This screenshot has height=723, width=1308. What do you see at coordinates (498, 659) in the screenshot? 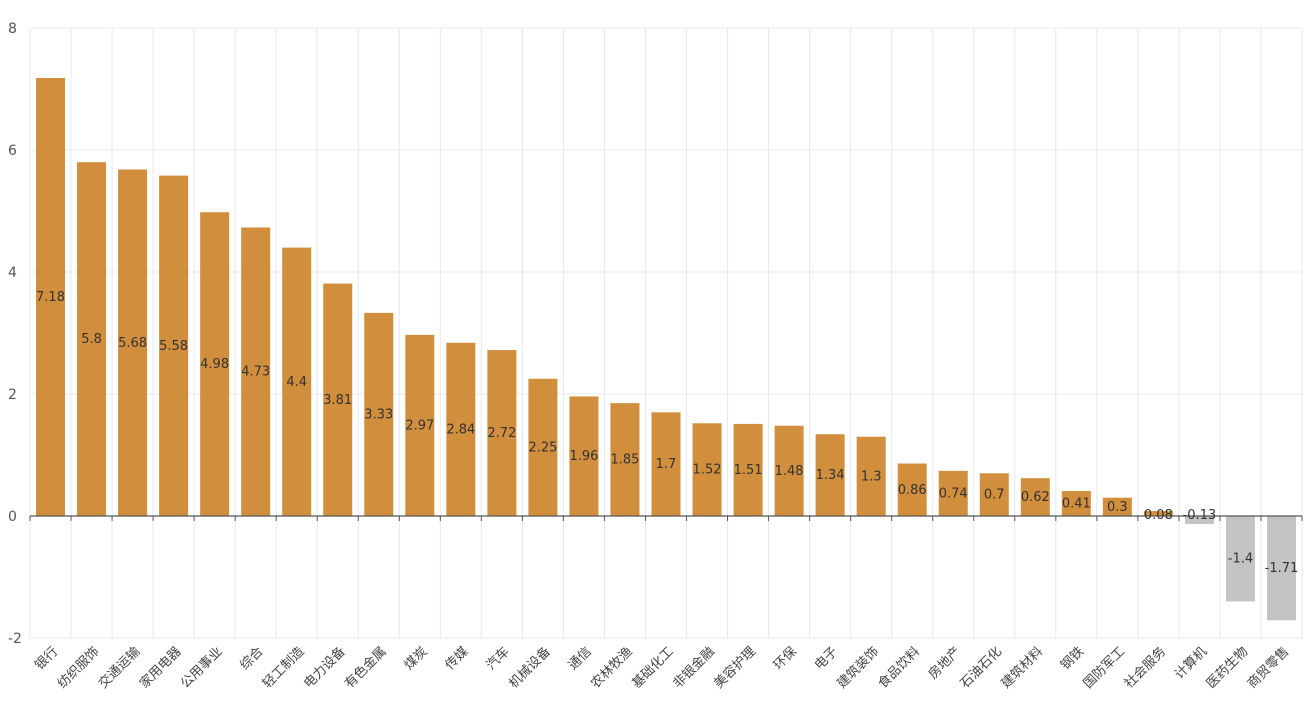
I see `x-tick-label: 汽车` at bounding box center [498, 659].